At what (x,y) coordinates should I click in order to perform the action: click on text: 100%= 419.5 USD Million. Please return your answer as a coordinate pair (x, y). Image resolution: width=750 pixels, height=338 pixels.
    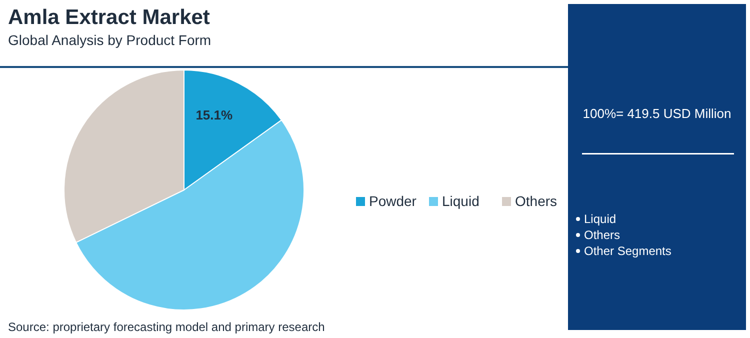
    Looking at the image, I should click on (657, 113).